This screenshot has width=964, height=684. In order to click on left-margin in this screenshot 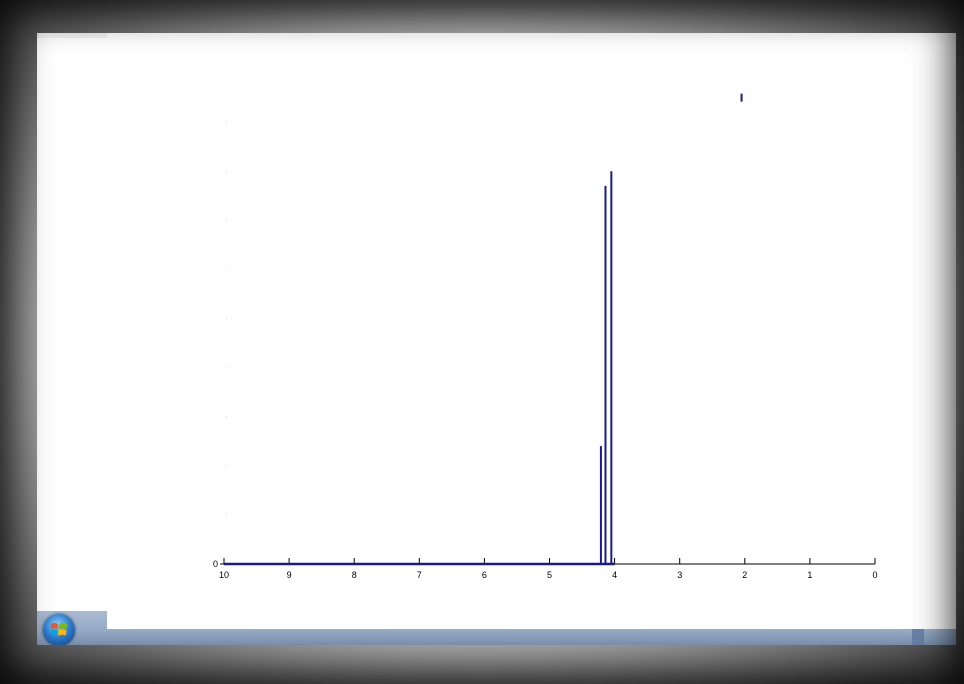, I will do `click(72, 320)`.